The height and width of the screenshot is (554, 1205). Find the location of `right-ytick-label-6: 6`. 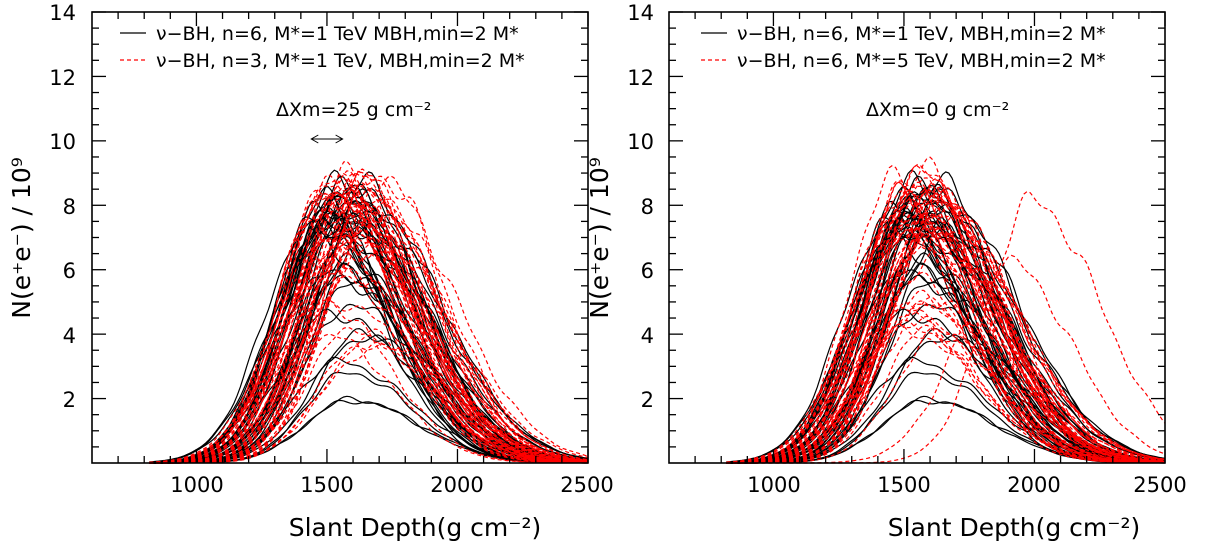

right-ytick-label-6: 6 is located at coordinates (647, 271).